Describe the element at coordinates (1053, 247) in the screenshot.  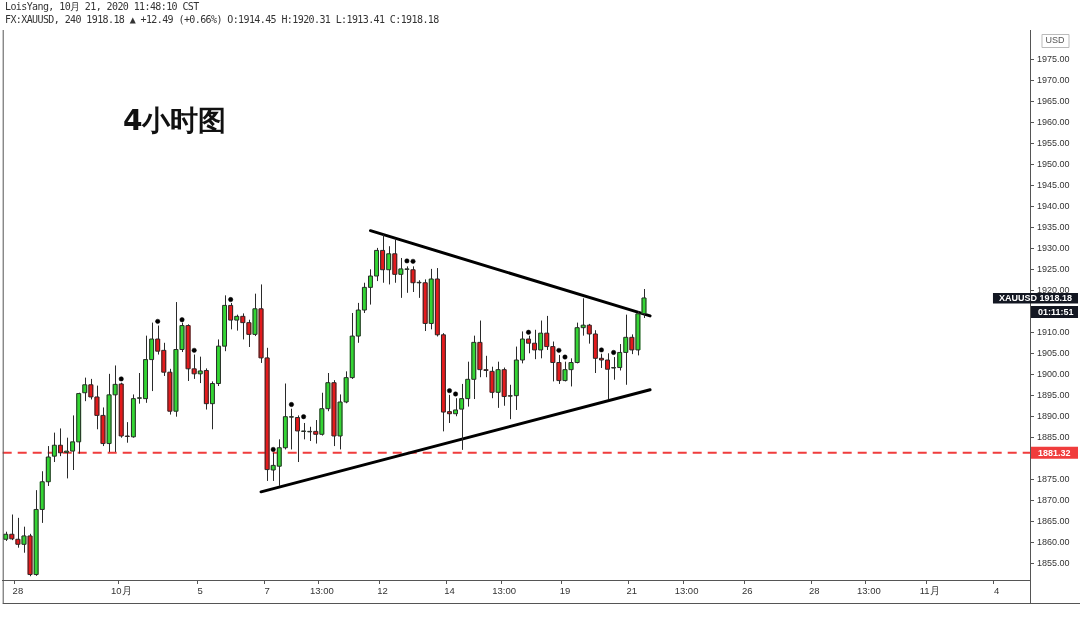
I see `y-tick-label: 1930.00` at that location.